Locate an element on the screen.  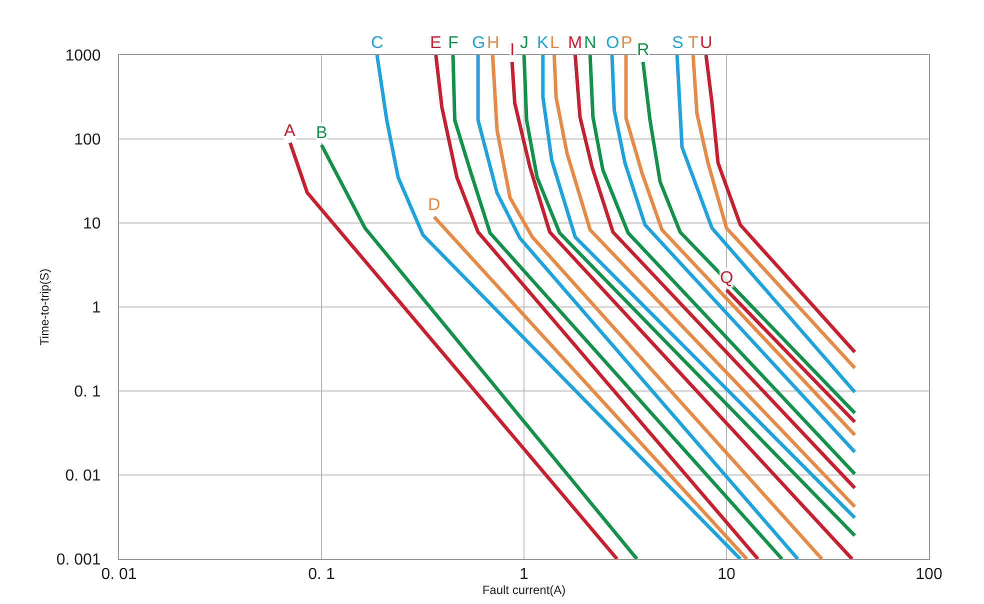
series-label: U is located at coordinates (706, 42).